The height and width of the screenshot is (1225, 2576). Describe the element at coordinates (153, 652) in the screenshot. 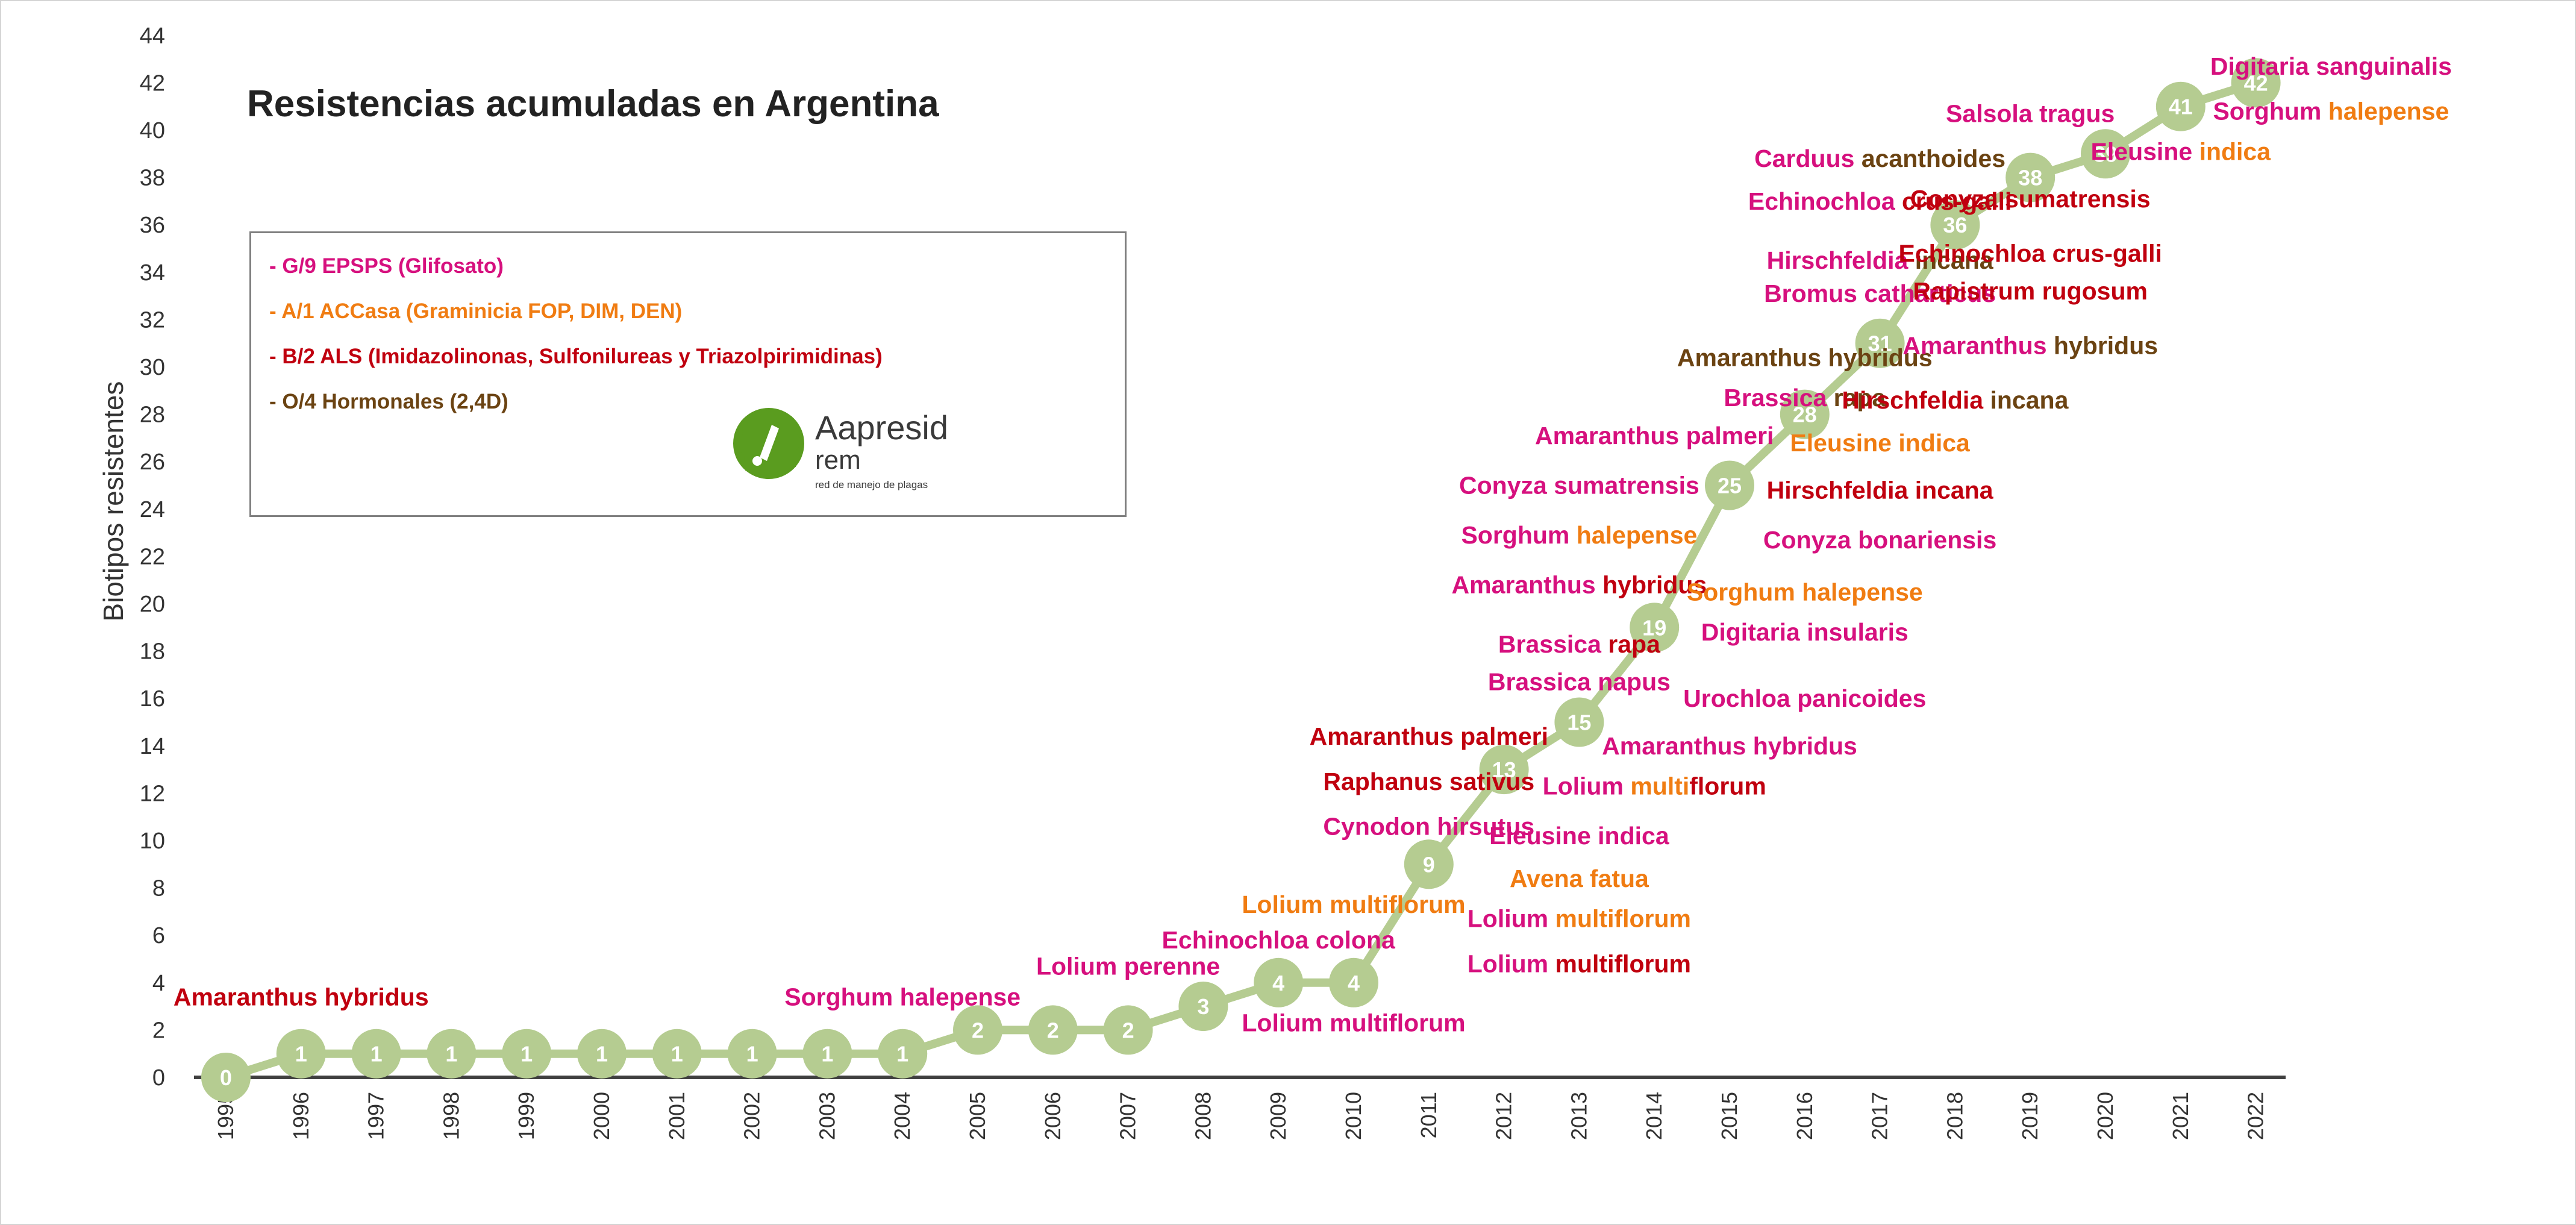

I see `y-tick-label: 18` at that location.